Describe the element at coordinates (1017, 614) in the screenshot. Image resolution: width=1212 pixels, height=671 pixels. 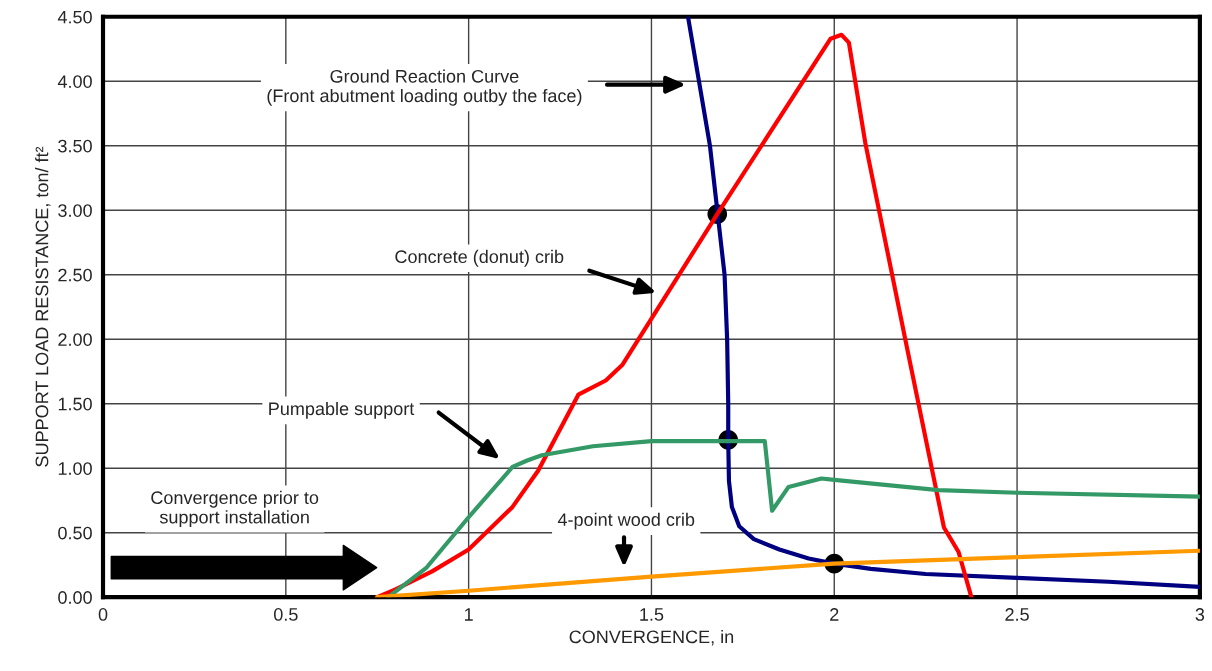
I see `x-tick-label: 2.5` at that location.